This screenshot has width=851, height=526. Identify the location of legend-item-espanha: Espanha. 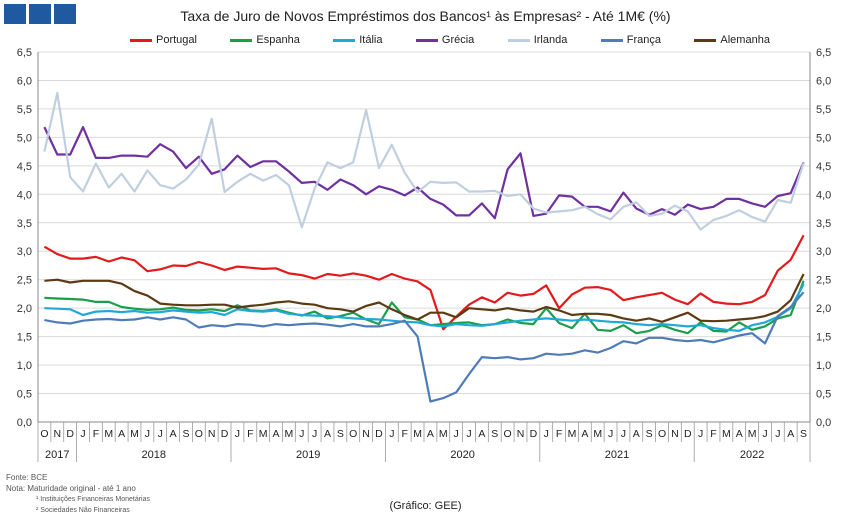
(265, 40).